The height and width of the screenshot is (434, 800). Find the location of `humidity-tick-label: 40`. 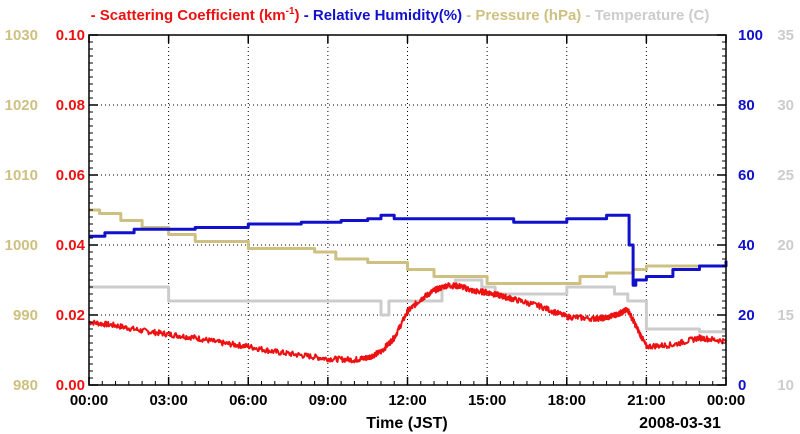

humidity-tick-label: 40 is located at coordinates (746, 245).